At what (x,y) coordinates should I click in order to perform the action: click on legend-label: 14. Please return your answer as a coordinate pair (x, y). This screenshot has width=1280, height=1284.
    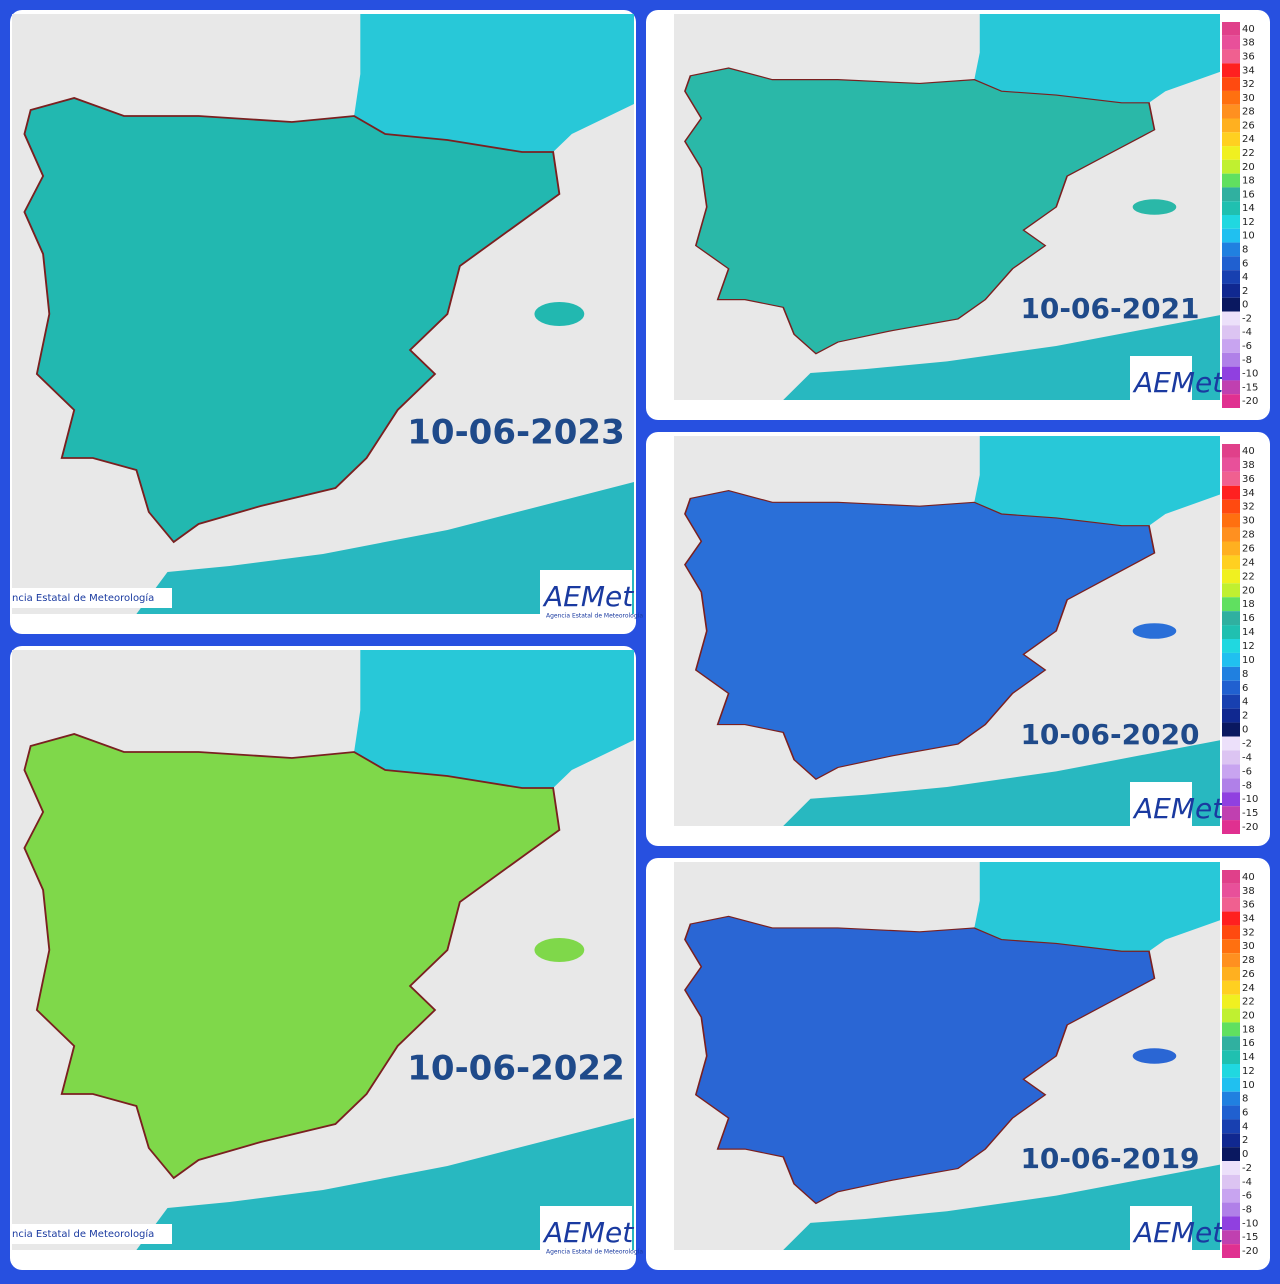
    Looking at the image, I should click on (1248, 632).